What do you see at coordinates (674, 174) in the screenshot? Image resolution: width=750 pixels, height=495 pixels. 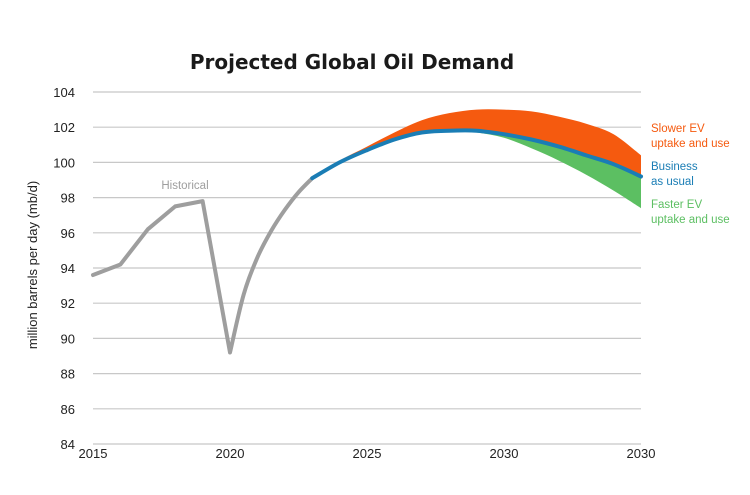 I see `annotation-2: Business as usual` at bounding box center [674, 174].